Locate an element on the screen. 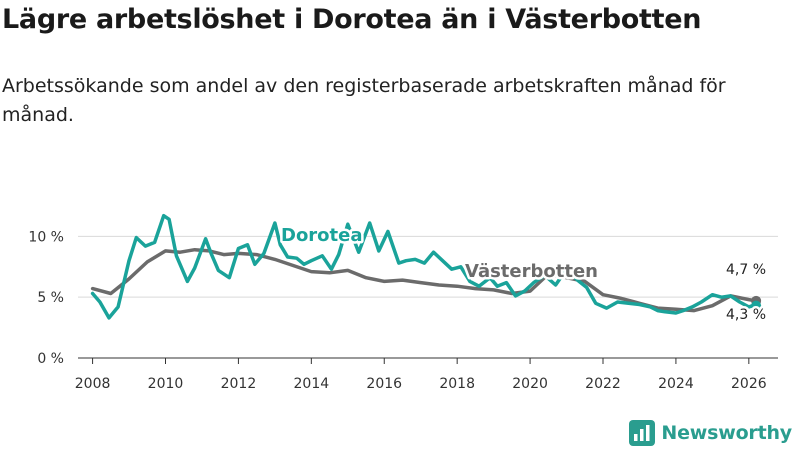  end-value-label-vasterbotten: 4,7 % is located at coordinates (746, 270).